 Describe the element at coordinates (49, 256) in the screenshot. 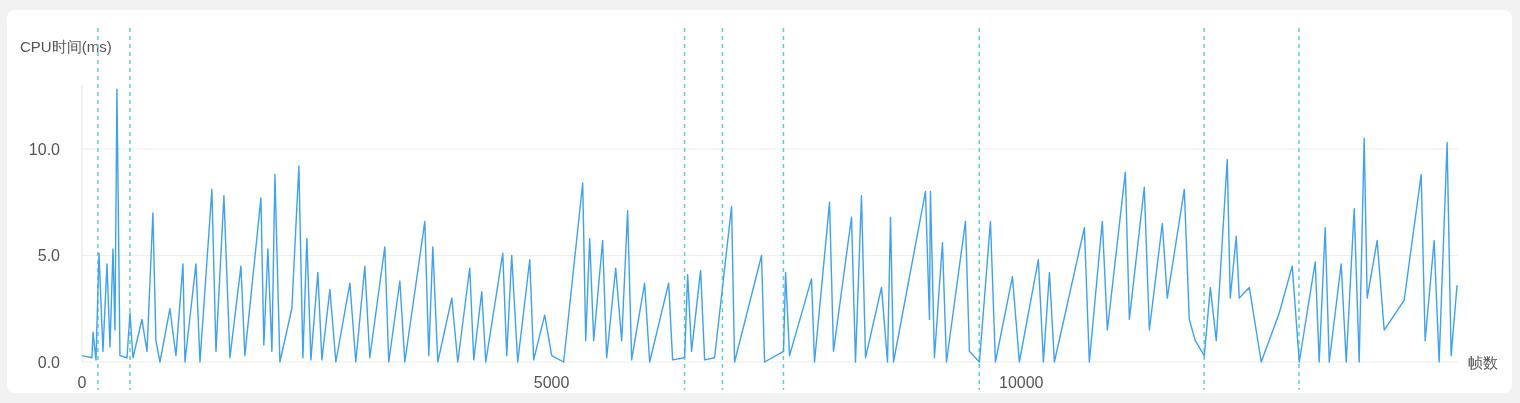

I see `y-tick-label: 5.0` at that location.